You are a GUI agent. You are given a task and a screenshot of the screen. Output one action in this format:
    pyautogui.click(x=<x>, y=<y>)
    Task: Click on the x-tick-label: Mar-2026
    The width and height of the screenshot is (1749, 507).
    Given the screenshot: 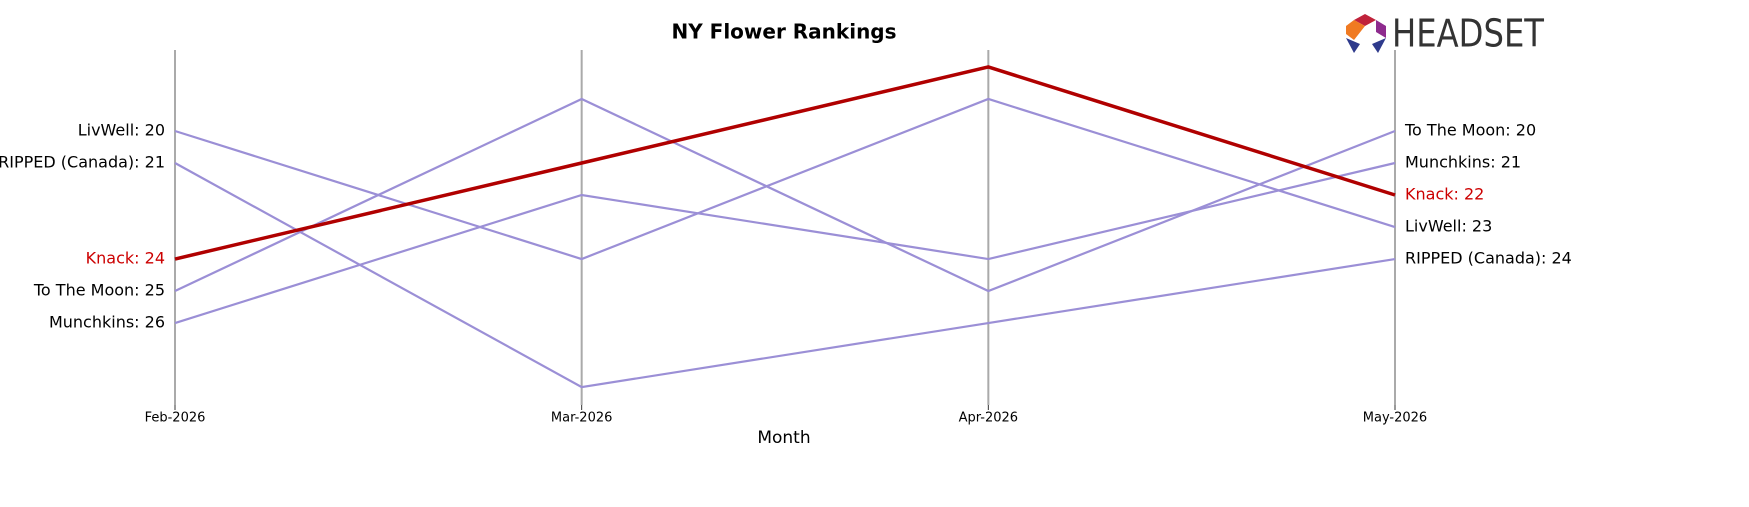 What is the action you would take?
    pyautogui.click(x=581, y=418)
    